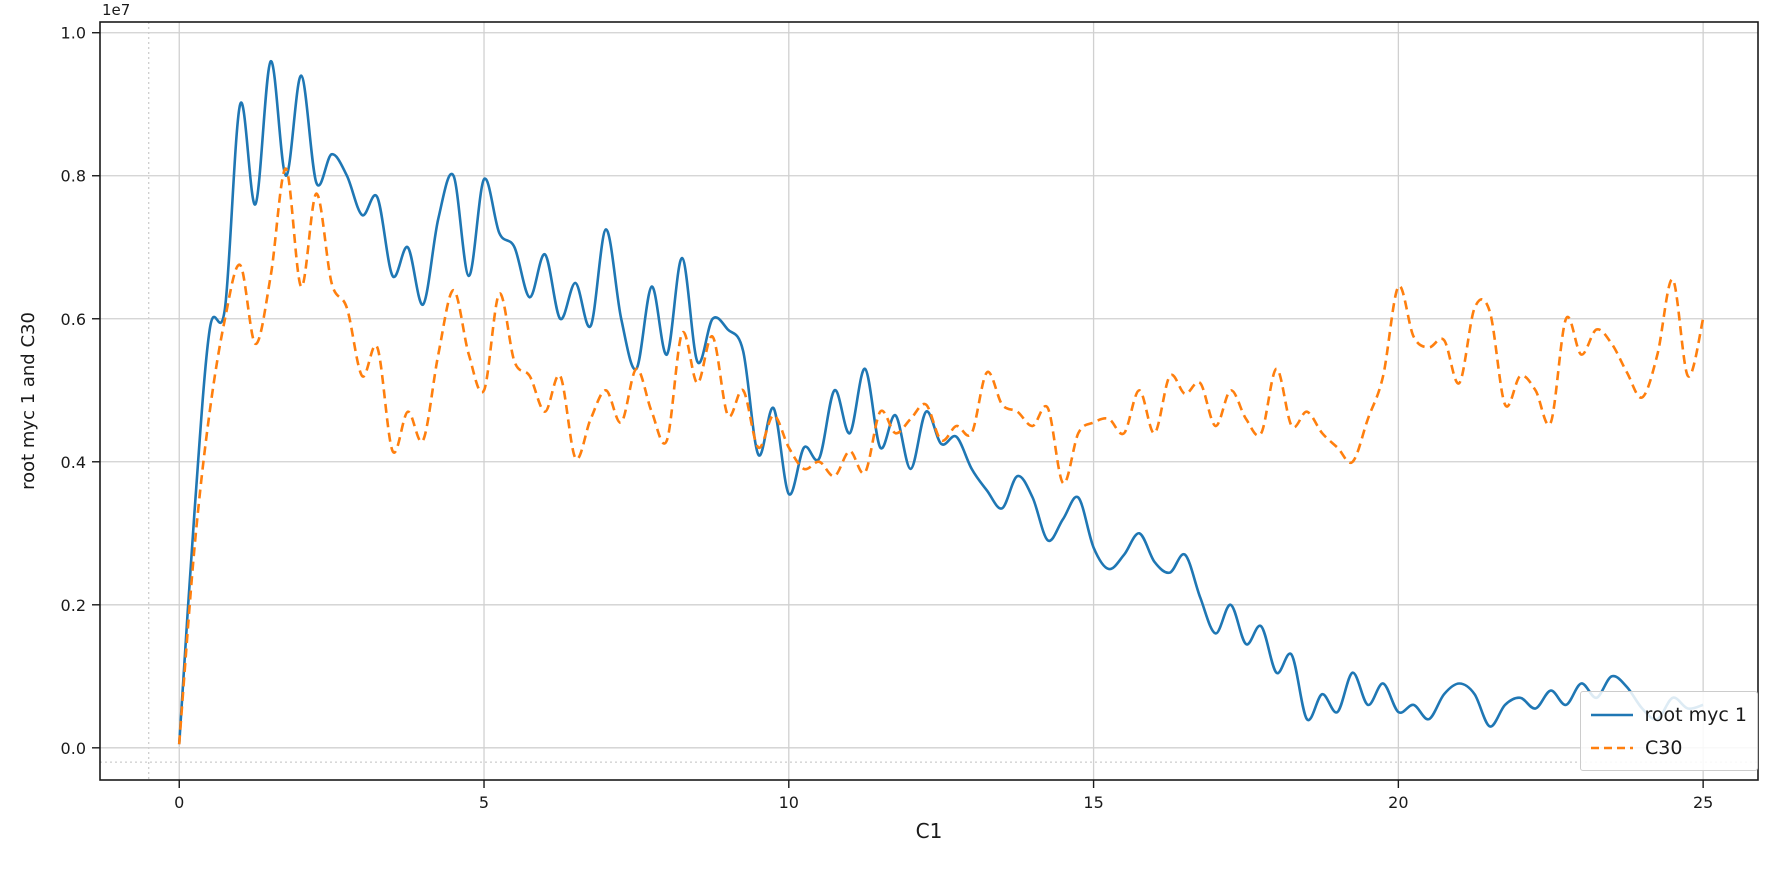  What do you see at coordinates (789, 802) in the screenshot?
I see `x-tick-label: 10` at bounding box center [789, 802].